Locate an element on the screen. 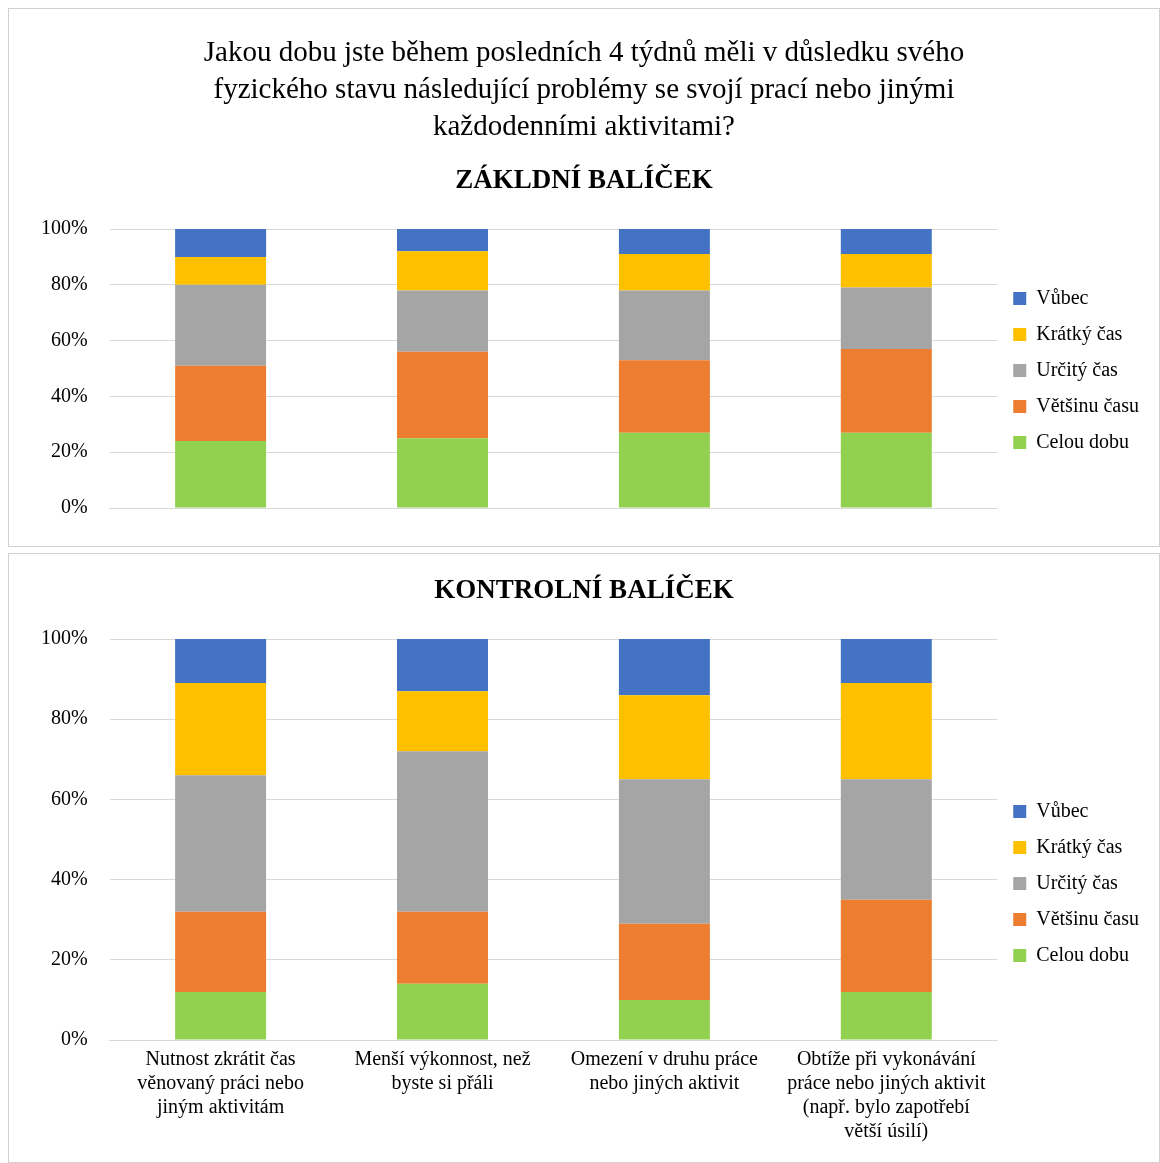  chart-title: KONTROLNÍ BALÍČEK is located at coordinates (584, 589).